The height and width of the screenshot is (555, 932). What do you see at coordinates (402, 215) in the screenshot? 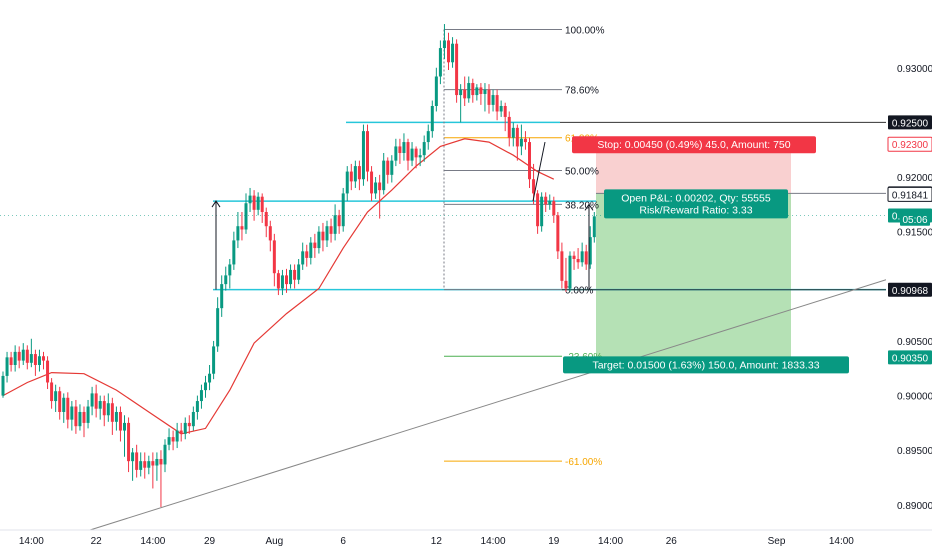
I see `annotations` at bounding box center [402, 215].